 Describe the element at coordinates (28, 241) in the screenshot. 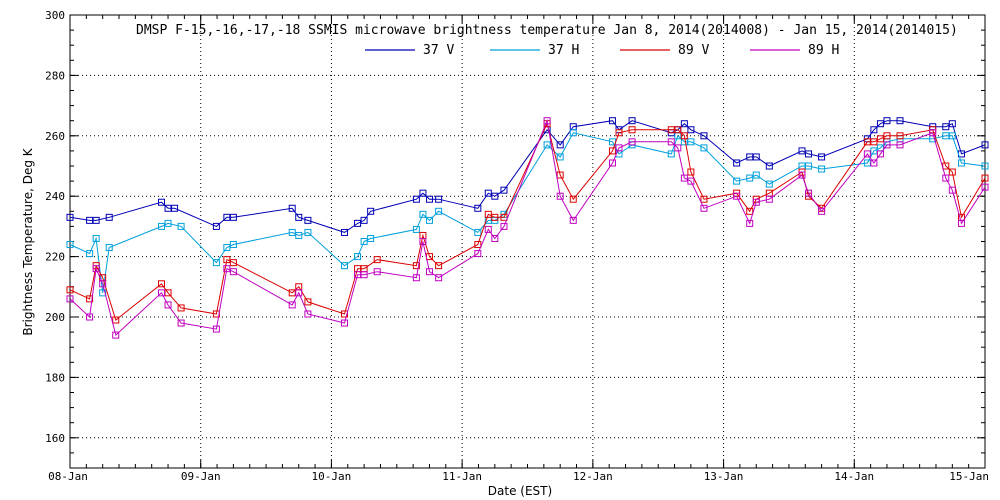

I see `y-axis-label: Brightness Temperature, Deg K` at that location.